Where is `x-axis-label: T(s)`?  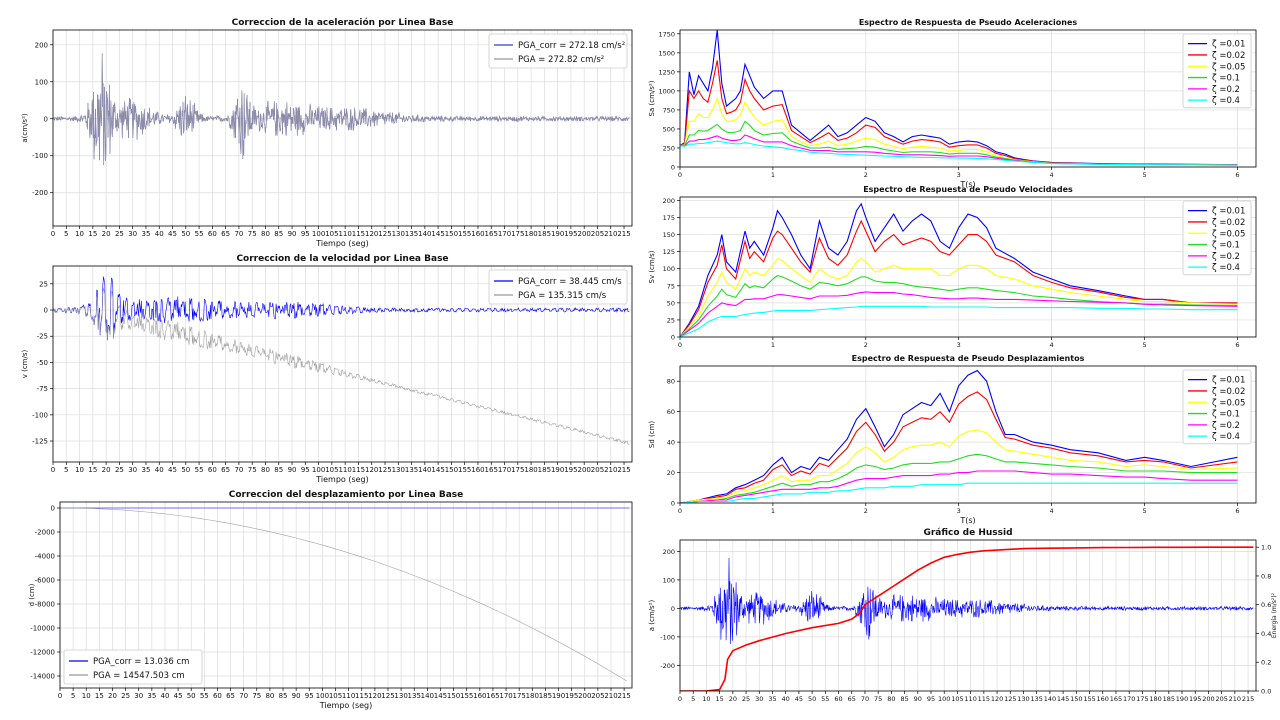 x-axis-label: T(s) is located at coordinates (967, 520).